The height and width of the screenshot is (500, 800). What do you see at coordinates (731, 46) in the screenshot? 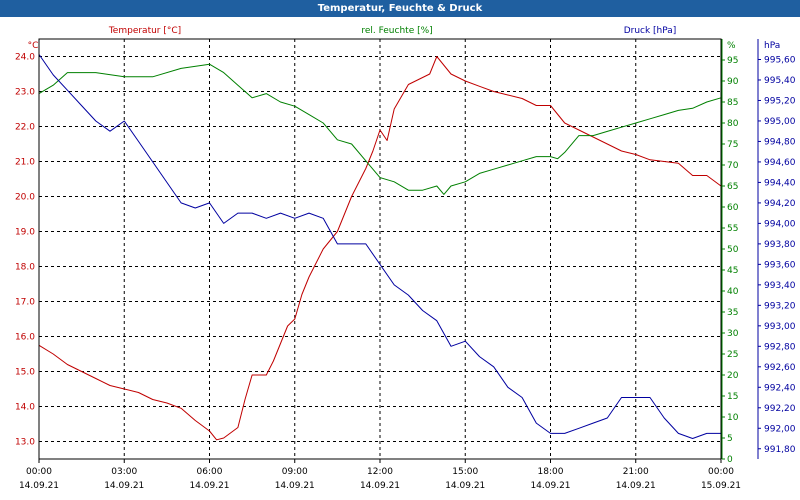
I see `y-axis-unit-humidity: %` at bounding box center [731, 46].